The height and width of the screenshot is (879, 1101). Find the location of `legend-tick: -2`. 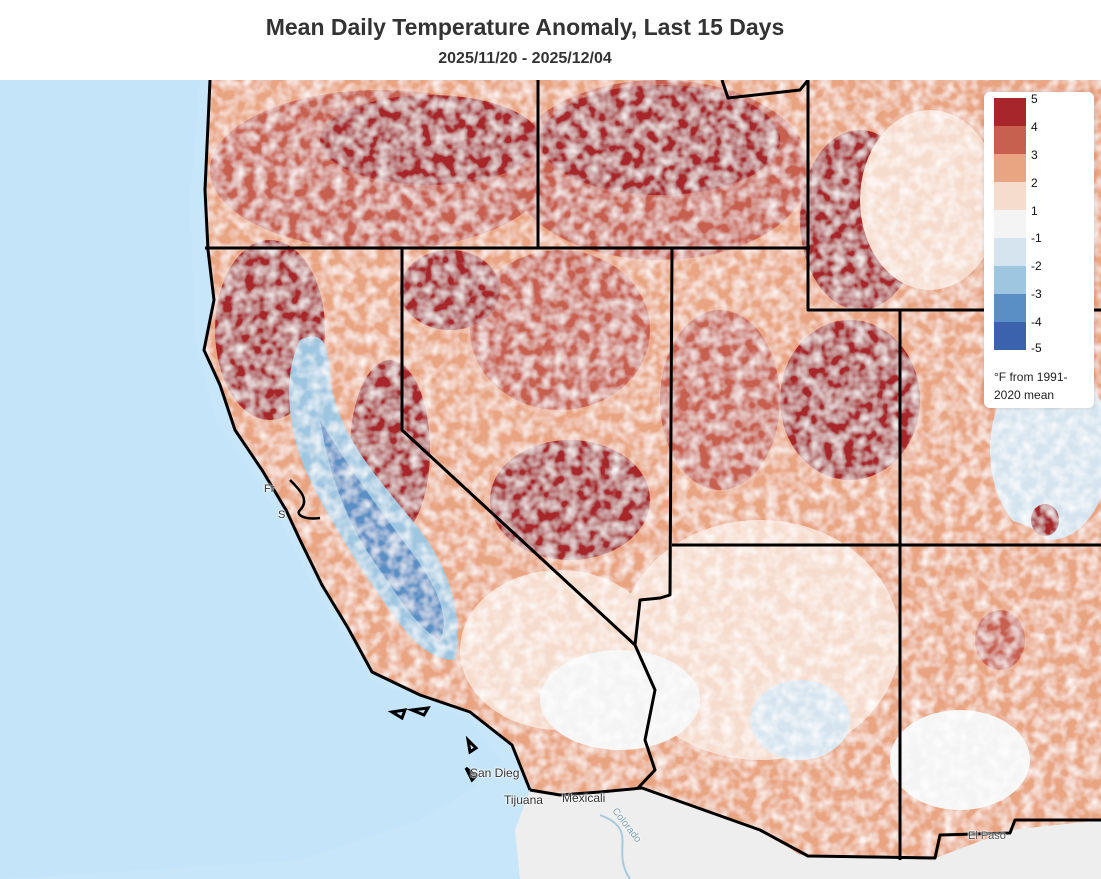

legend-tick: -2 is located at coordinates (1036, 266).